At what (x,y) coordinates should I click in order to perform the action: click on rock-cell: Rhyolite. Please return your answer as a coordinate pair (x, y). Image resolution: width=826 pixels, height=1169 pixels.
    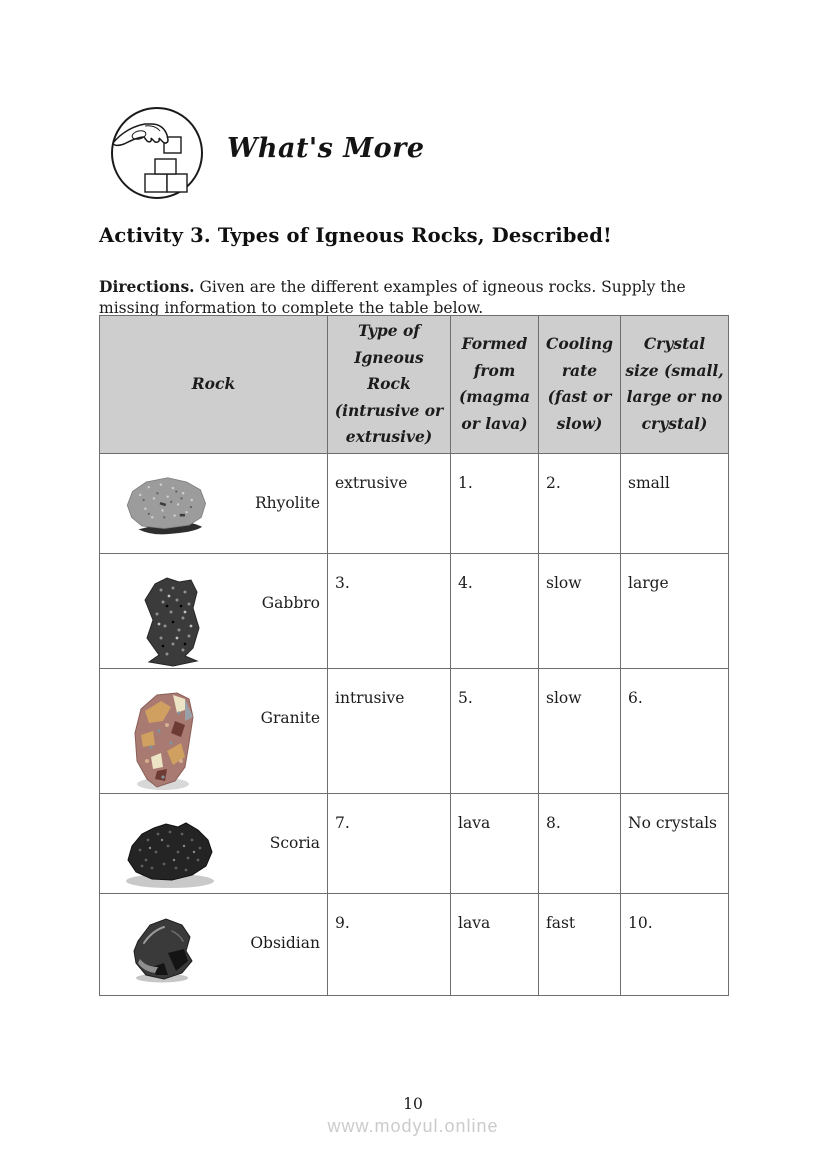
    Looking at the image, I should click on (213, 503).